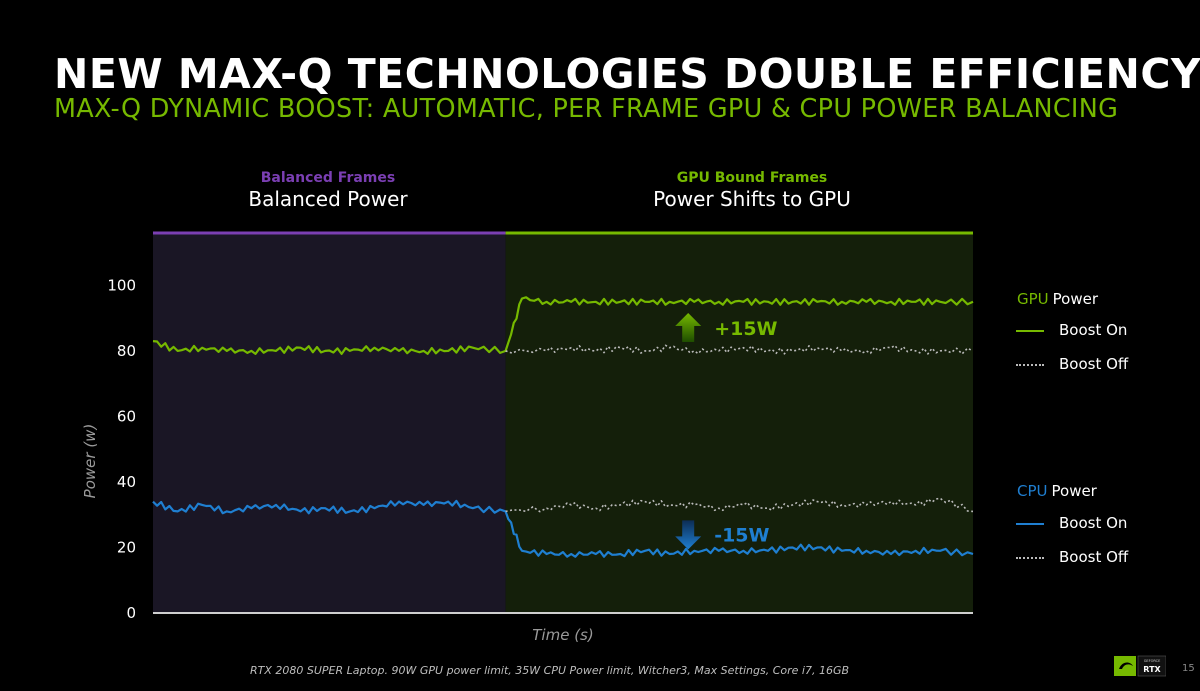 The height and width of the screenshot is (691, 1200). What do you see at coordinates (688, 327) in the screenshot?
I see `arrow-up-icon` at bounding box center [688, 327].